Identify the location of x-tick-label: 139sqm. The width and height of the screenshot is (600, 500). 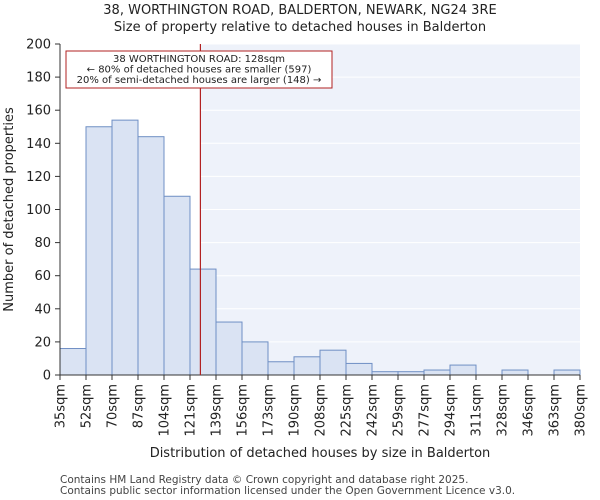
(217, 410).